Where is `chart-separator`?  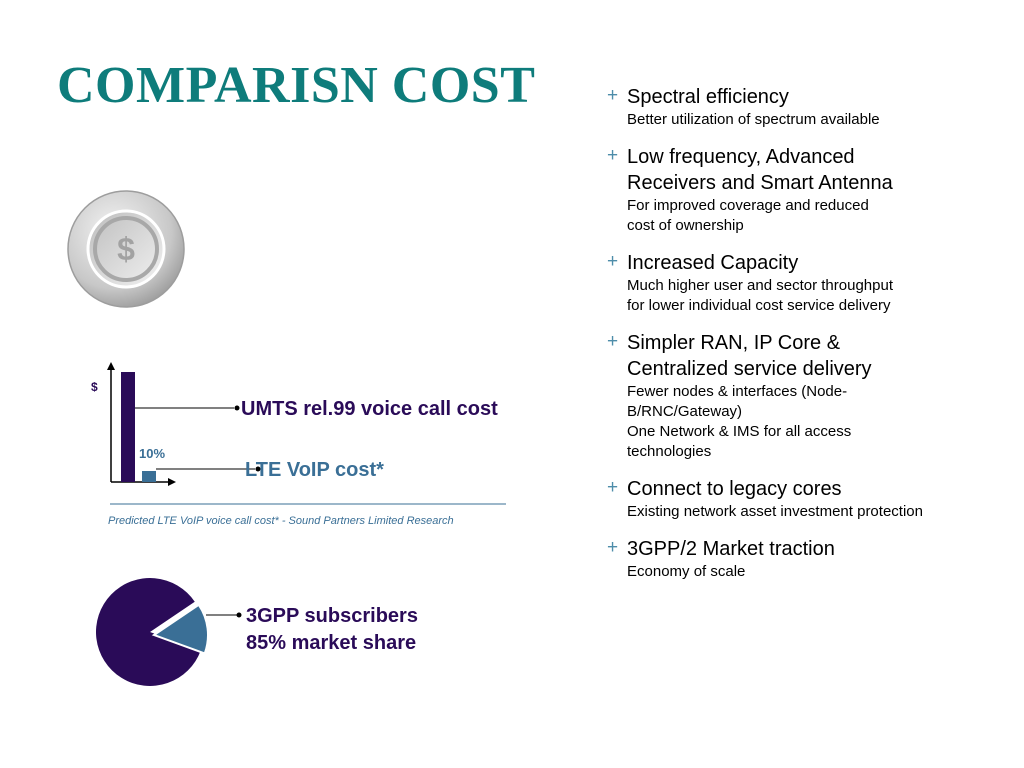
chart-separator is located at coordinates (308, 504).